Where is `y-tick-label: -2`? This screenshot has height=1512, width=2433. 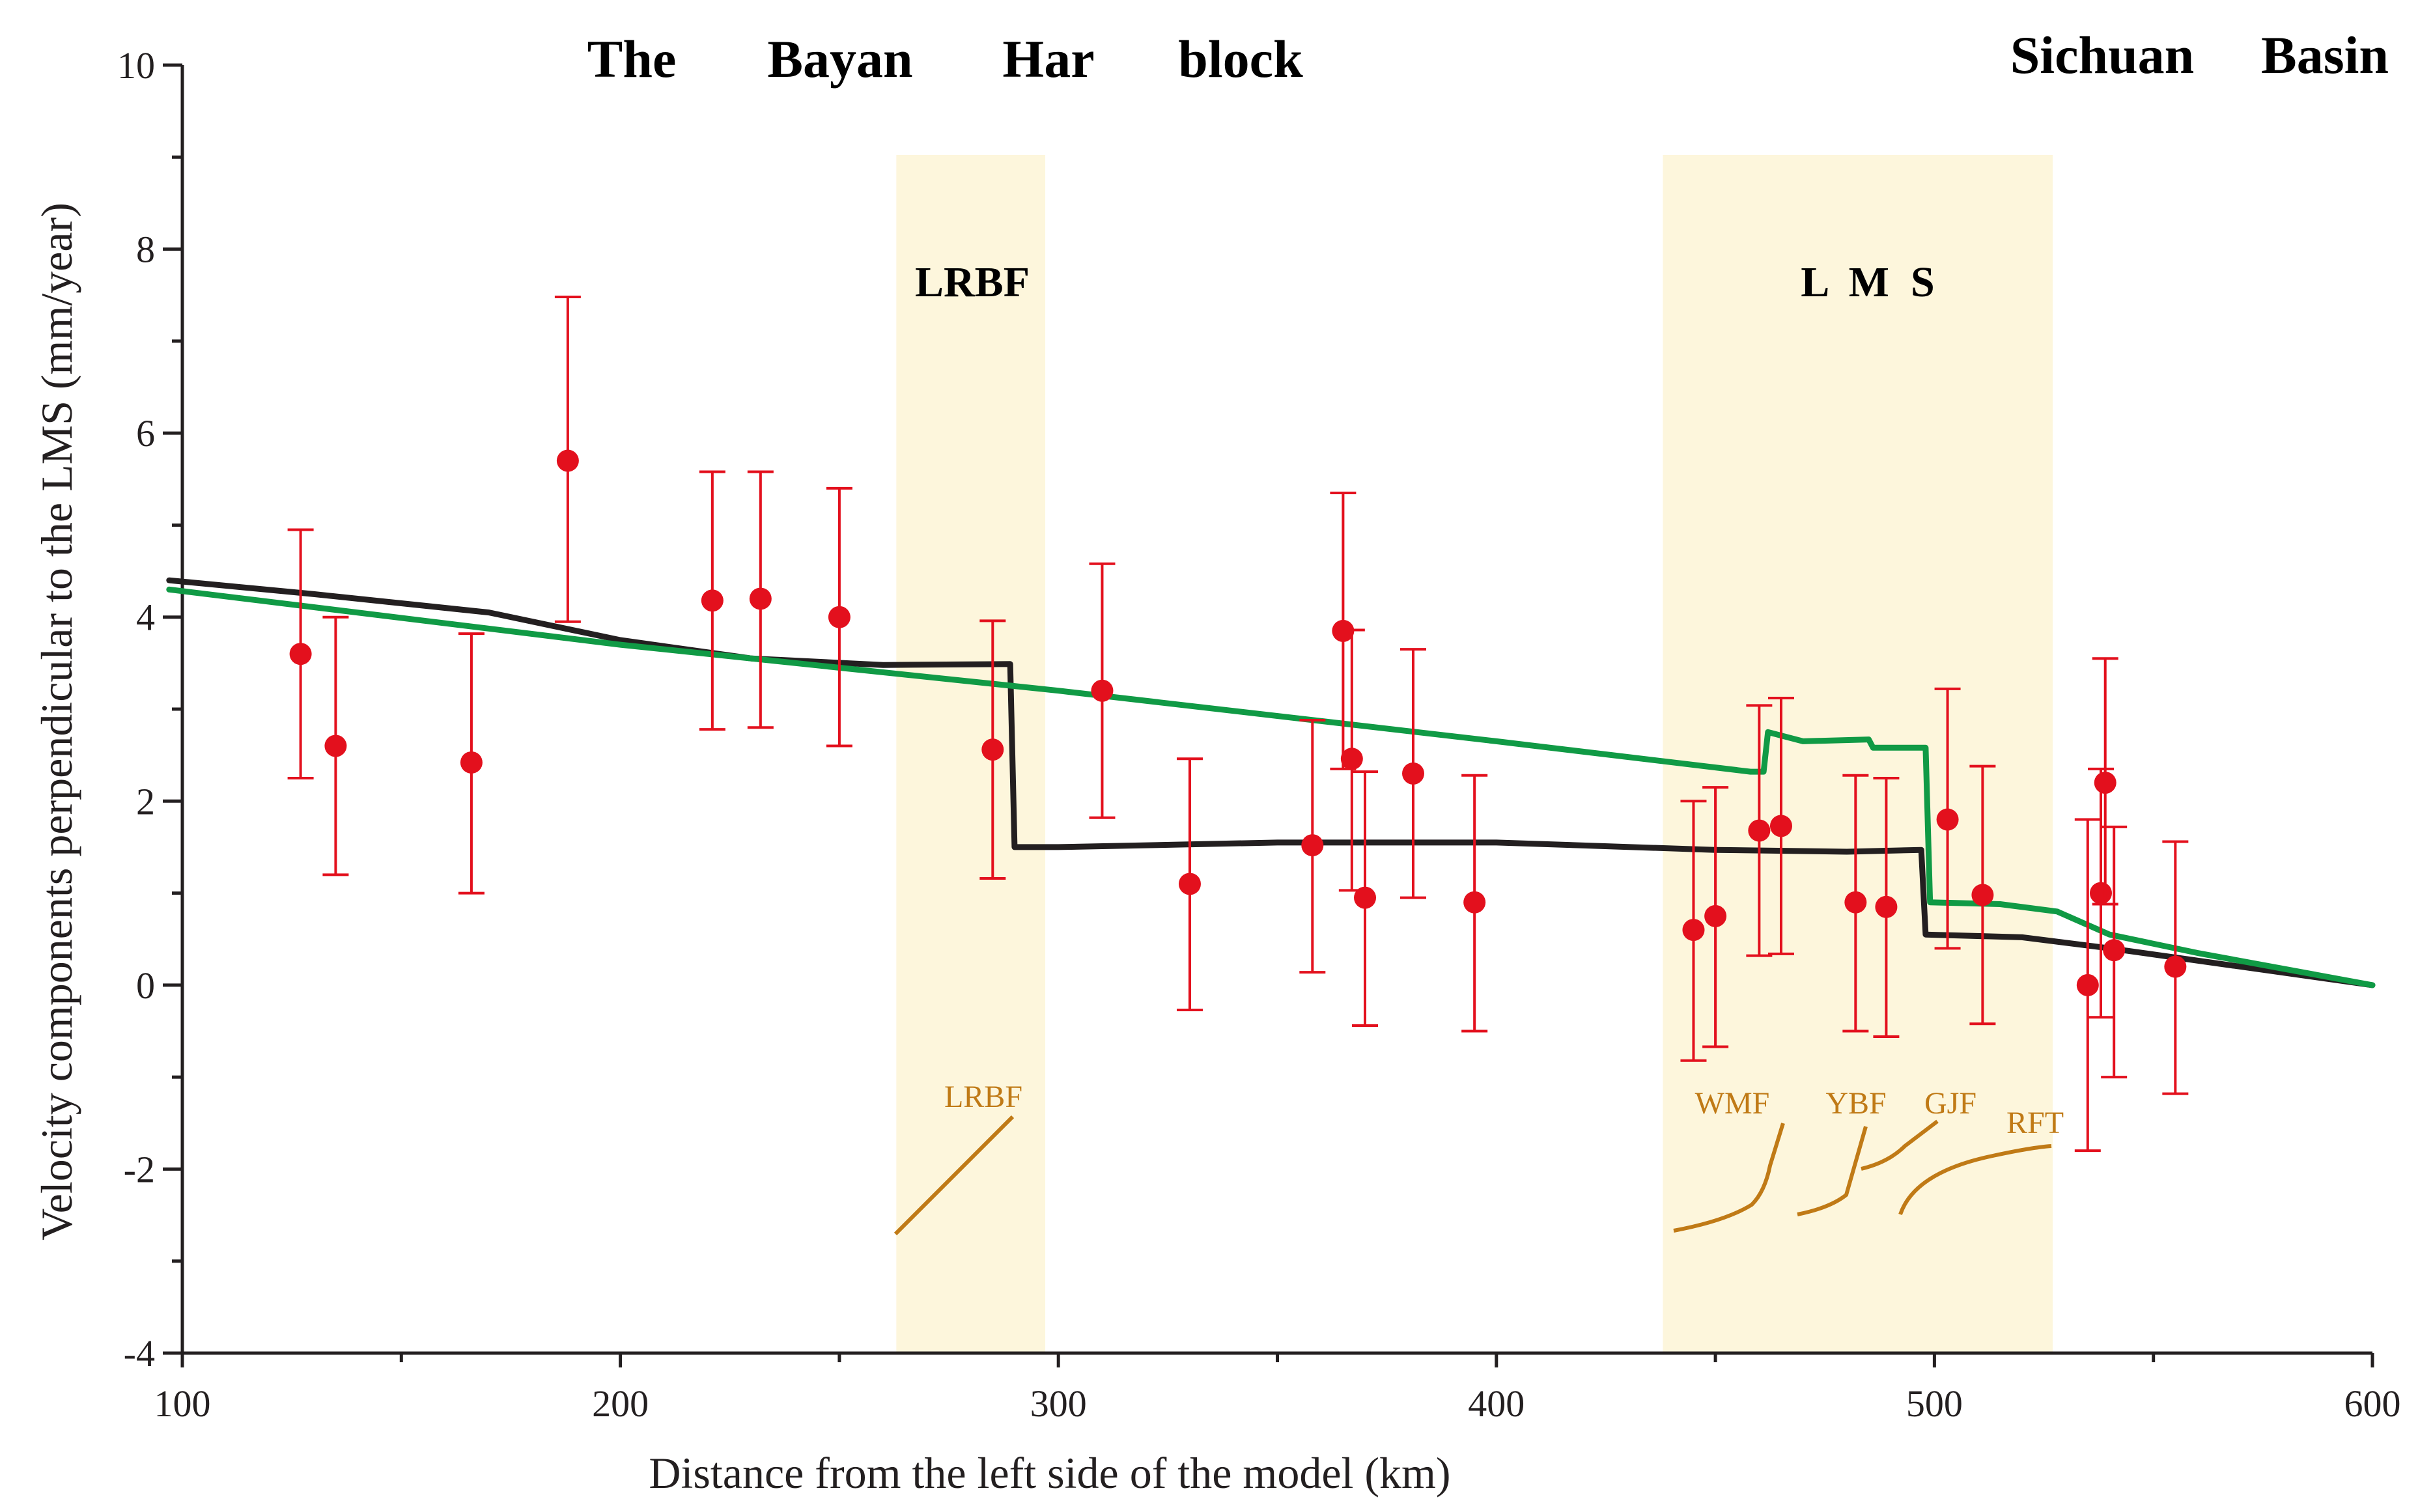
y-tick-label: -2 is located at coordinates (139, 1169).